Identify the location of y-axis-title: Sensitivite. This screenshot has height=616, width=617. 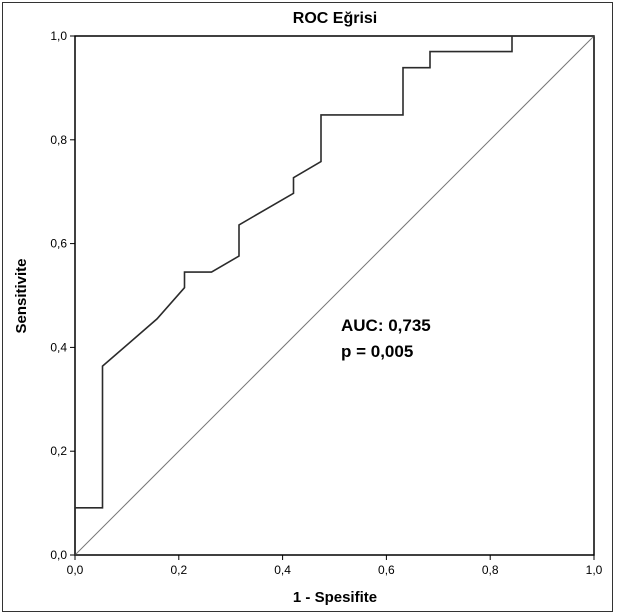
(21, 295).